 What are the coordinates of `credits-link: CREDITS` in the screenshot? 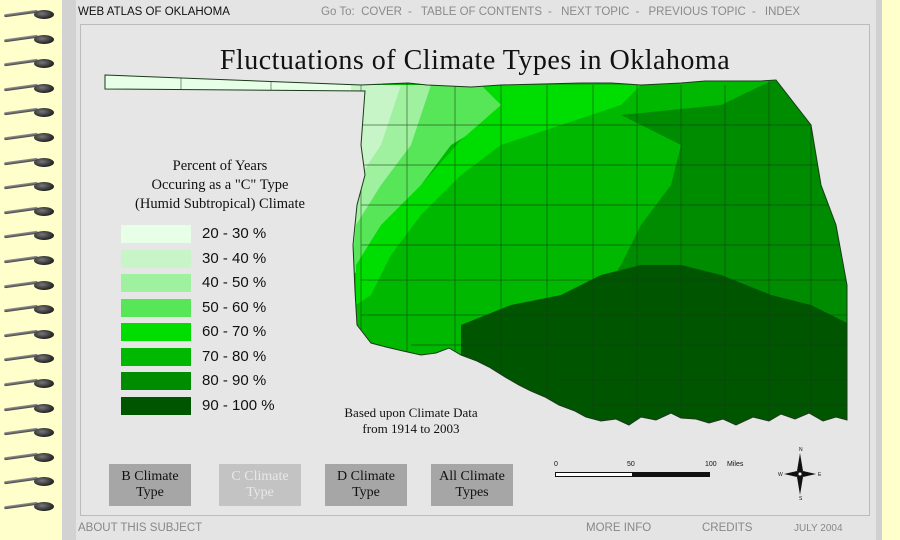 It's located at (727, 528).